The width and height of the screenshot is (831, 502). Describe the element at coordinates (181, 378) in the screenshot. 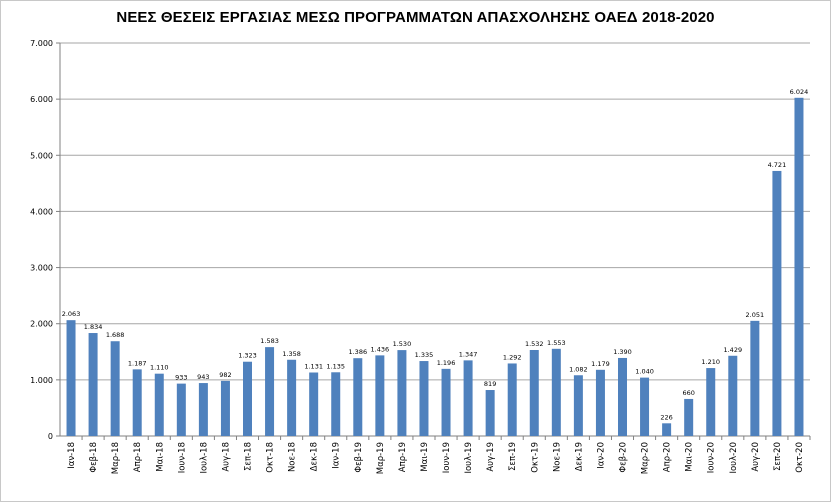

I see `data-label: 933` at that location.